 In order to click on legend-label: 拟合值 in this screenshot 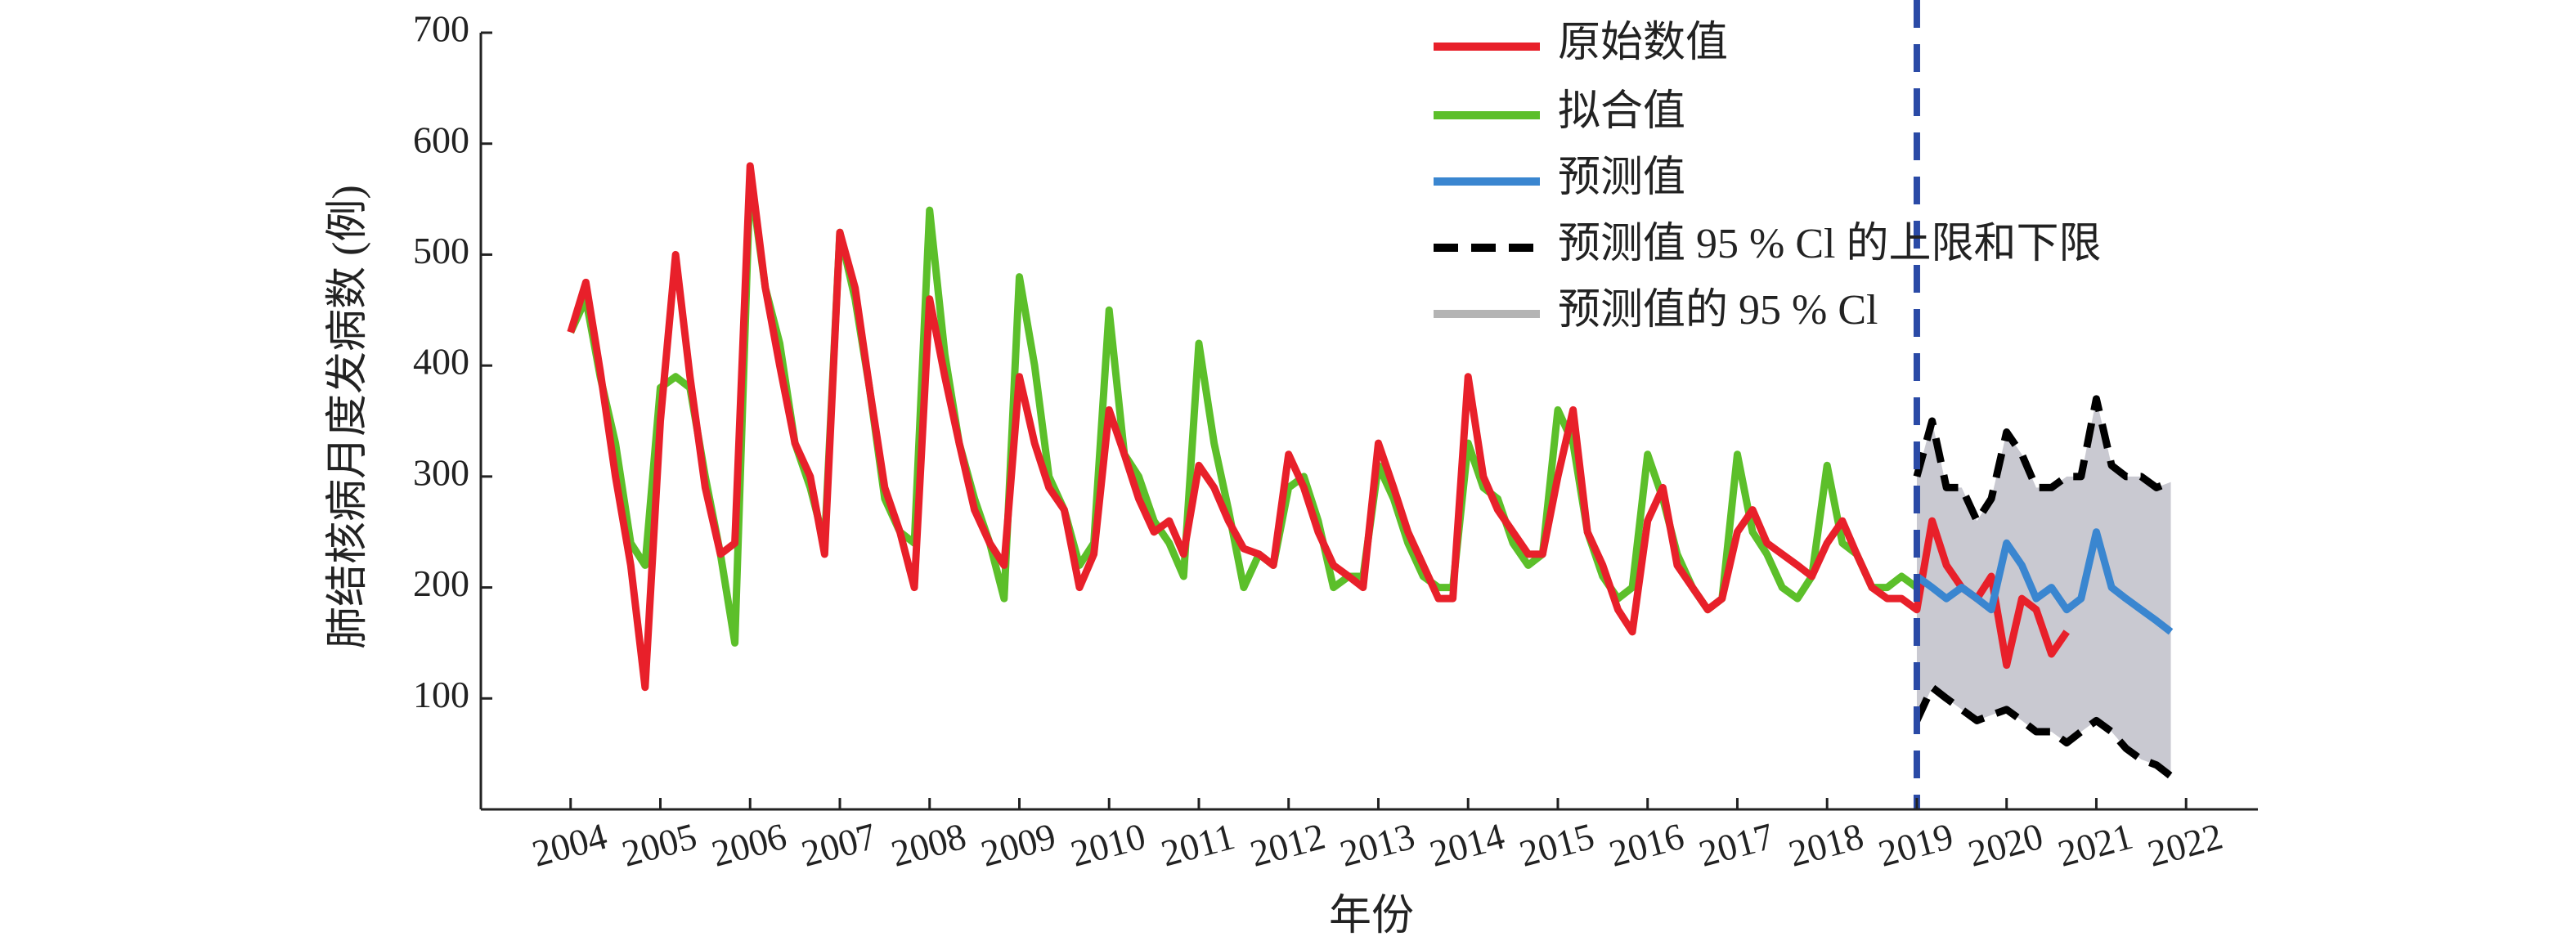, I will do `click(1621, 111)`.